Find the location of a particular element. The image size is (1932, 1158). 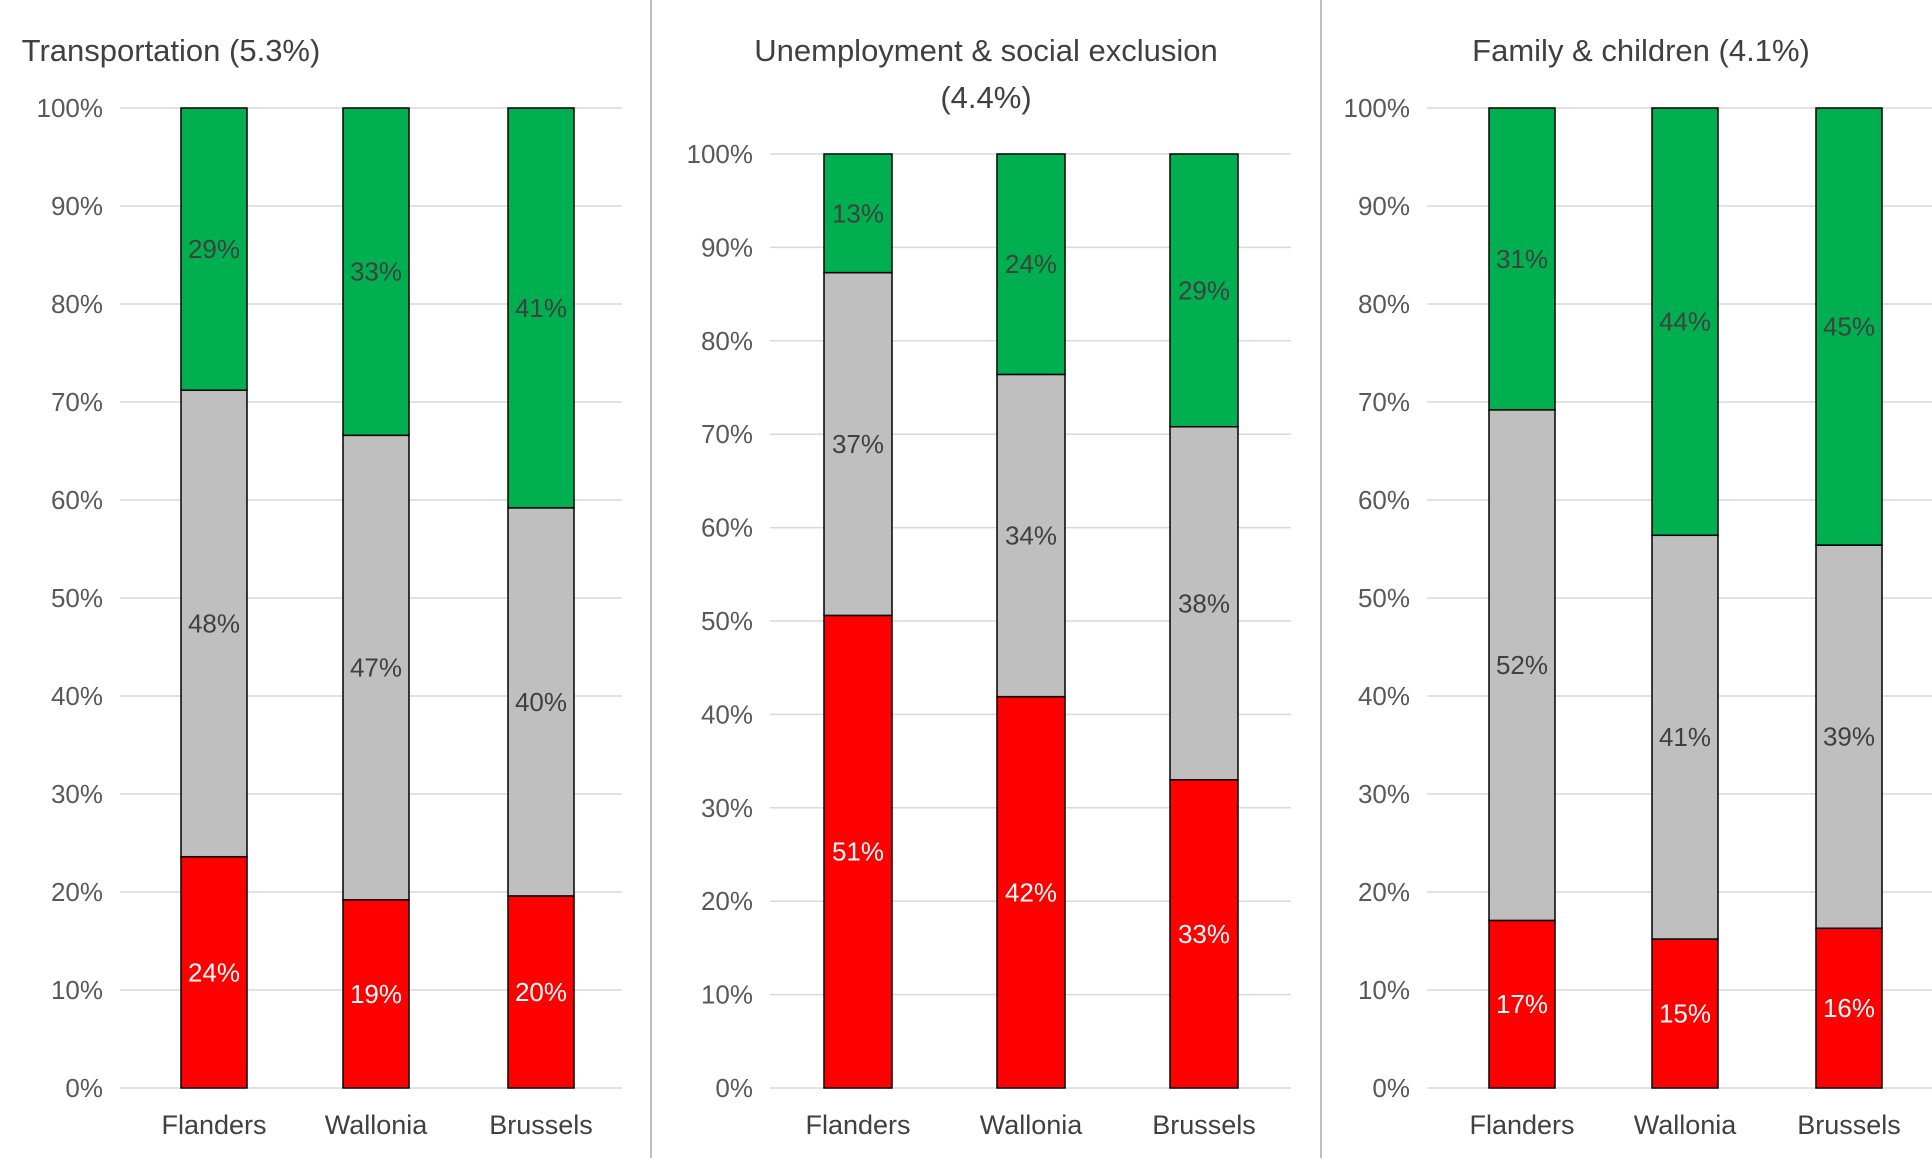

data-label: 45% is located at coordinates (1849, 327).